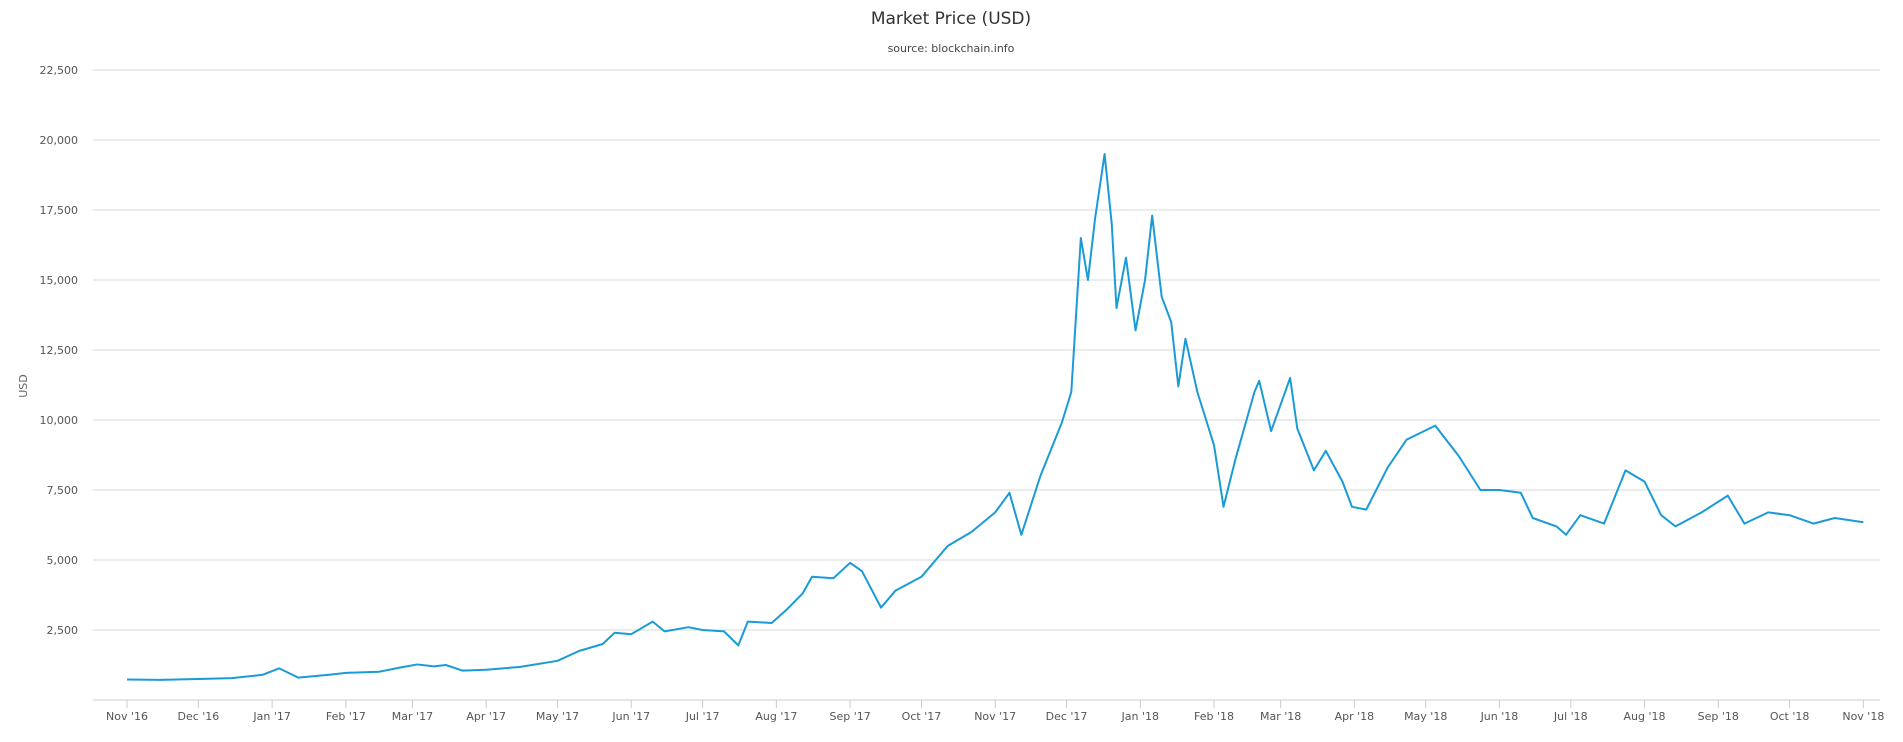 This screenshot has height=742, width=1903. Describe the element at coordinates (951, 19) in the screenshot. I see `chart-title: Market Price (USD)` at that location.